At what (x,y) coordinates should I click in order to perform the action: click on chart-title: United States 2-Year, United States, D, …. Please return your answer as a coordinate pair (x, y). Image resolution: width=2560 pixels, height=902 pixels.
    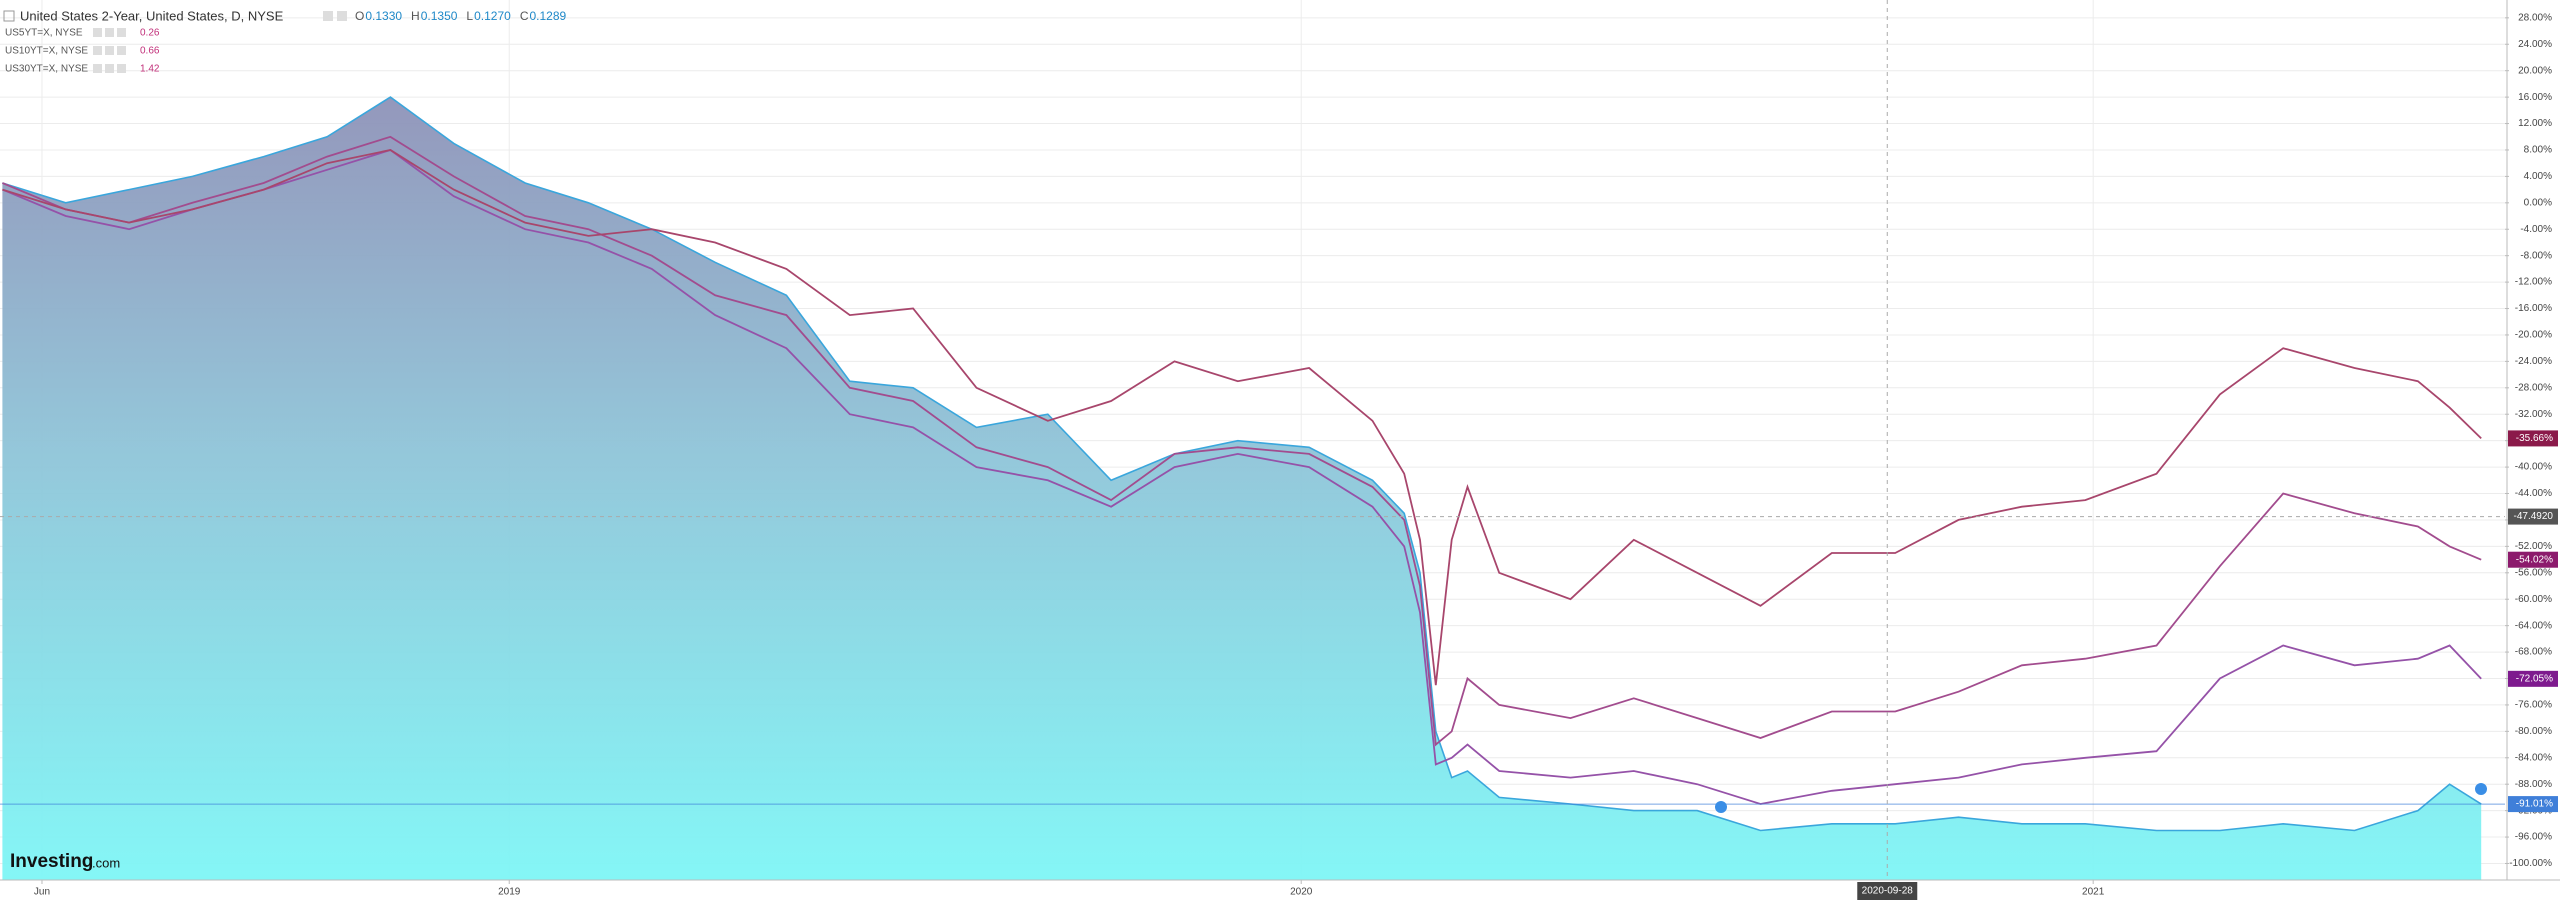
    Looking at the image, I should click on (152, 15).